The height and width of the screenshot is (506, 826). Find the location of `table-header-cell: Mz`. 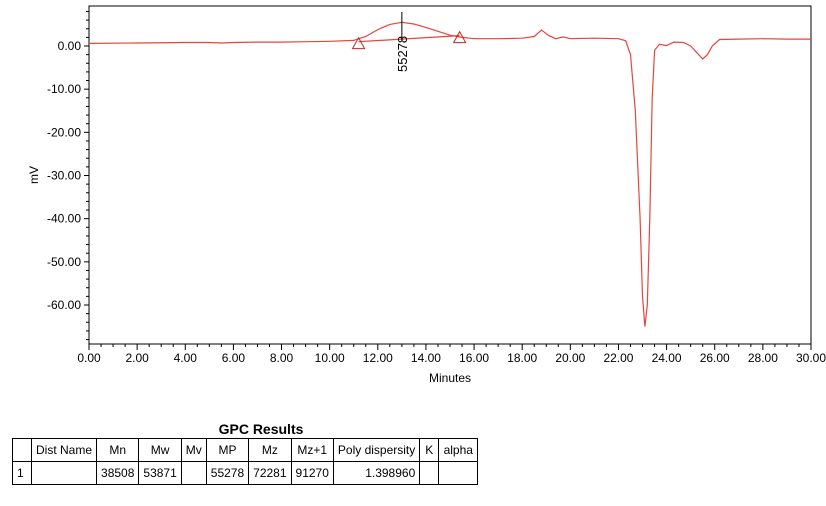

table-header-cell: Mz is located at coordinates (270, 450).